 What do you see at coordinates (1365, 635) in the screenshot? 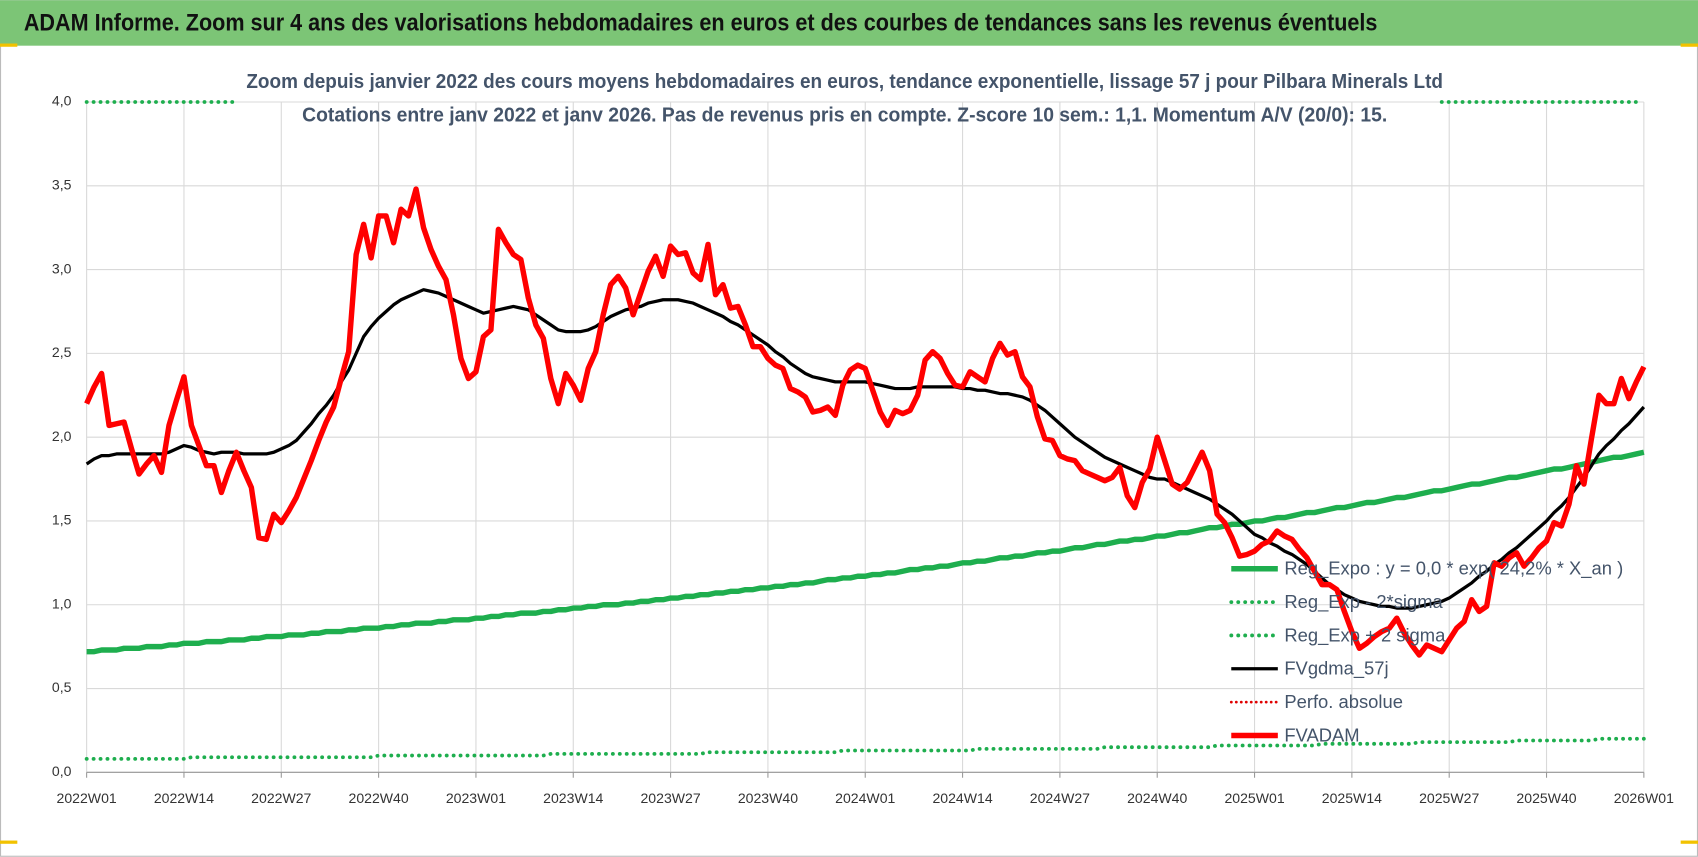
I see `legend-label: Reg_Exp + 2 sigma` at bounding box center [1365, 635].